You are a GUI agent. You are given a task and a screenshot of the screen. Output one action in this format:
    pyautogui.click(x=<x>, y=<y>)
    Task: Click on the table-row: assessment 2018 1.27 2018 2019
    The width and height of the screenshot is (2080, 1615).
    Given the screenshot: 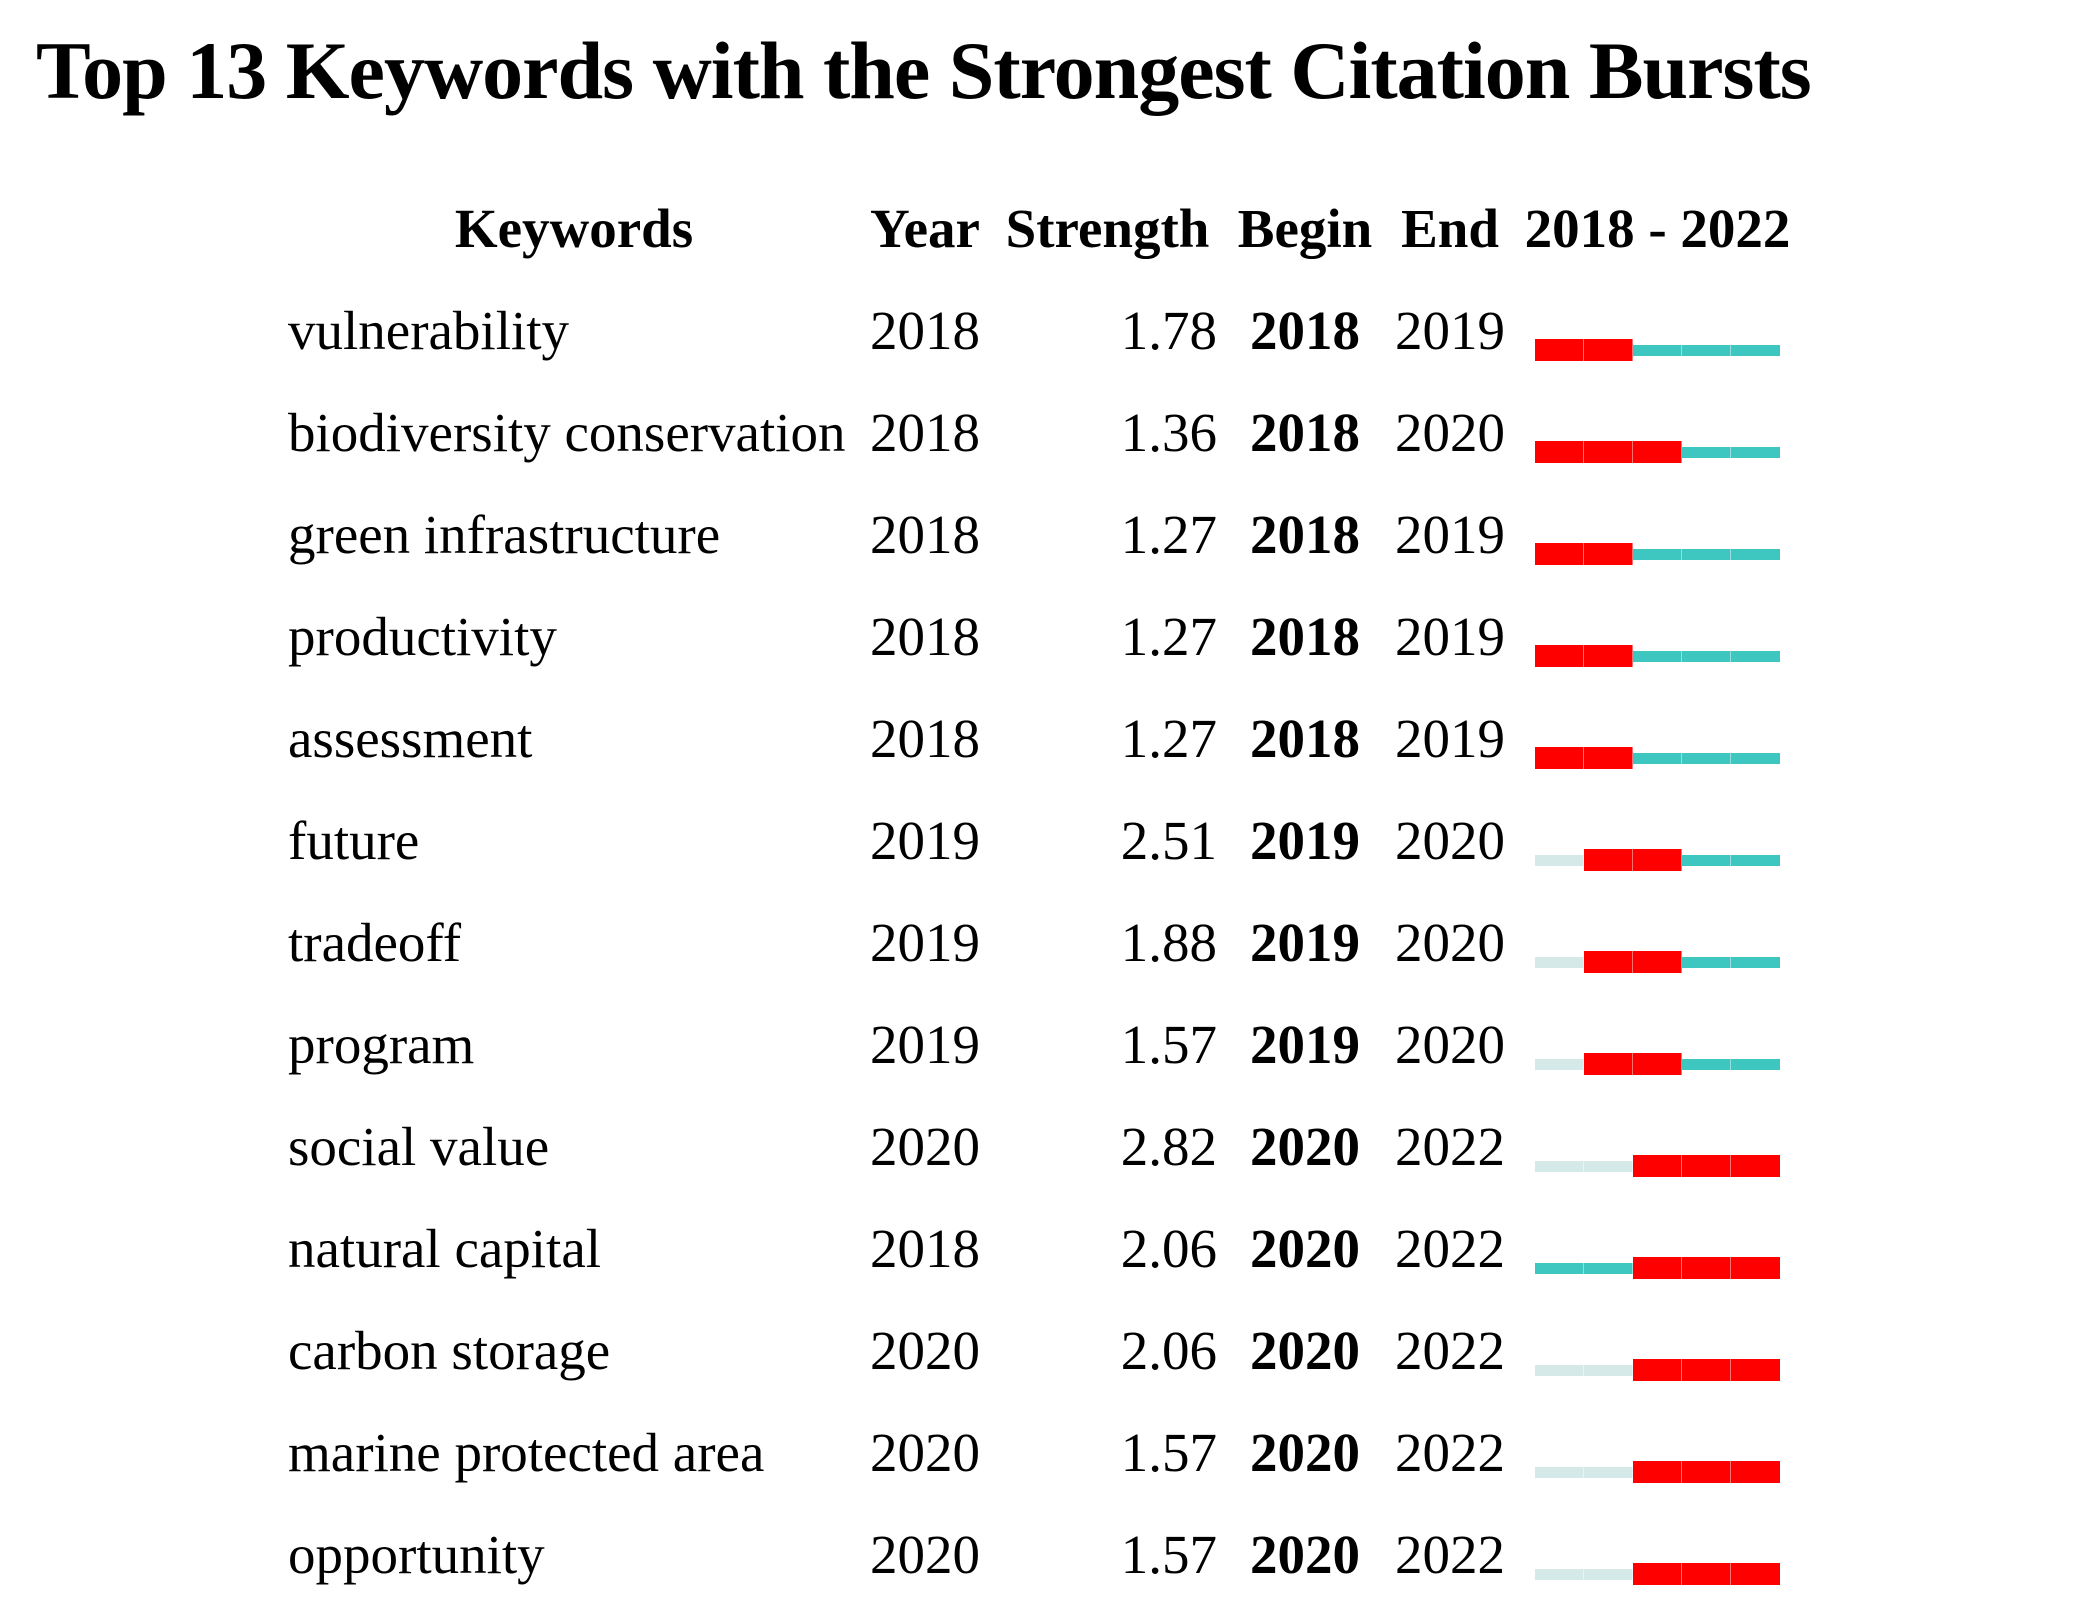 What is the action you would take?
    pyautogui.click(x=1040, y=738)
    